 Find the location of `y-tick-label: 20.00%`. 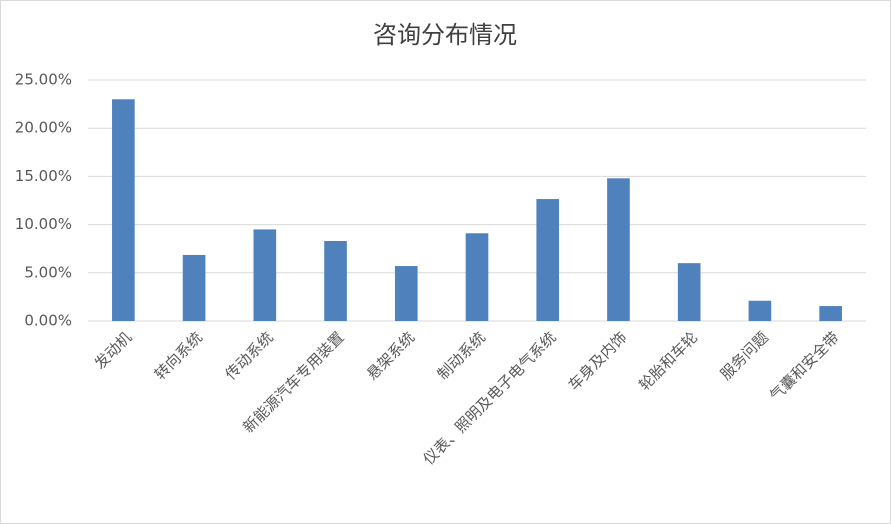

y-tick-label: 20.00% is located at coordinates (43, 128).